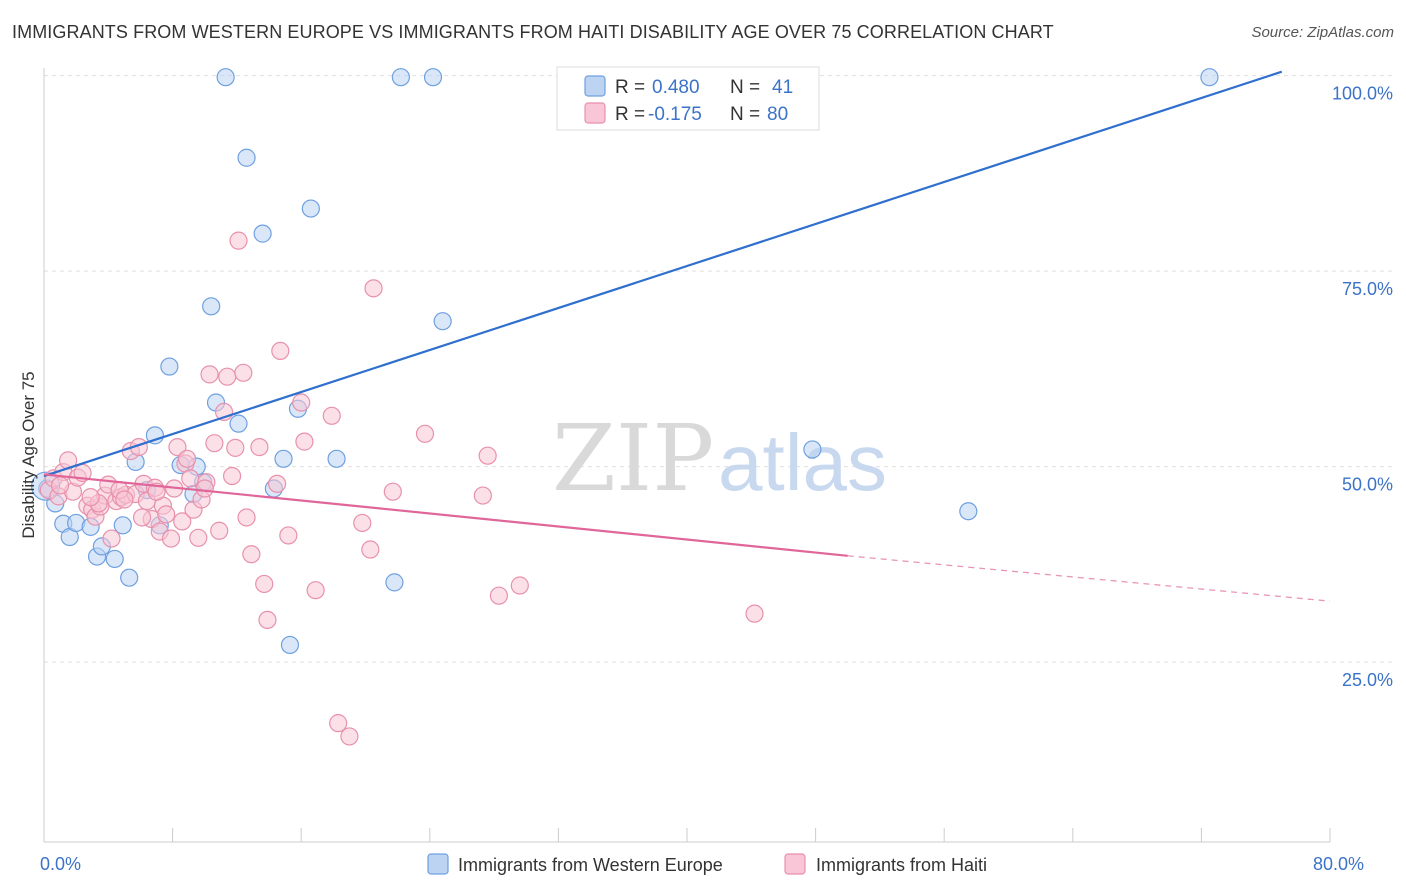 The width and height of the screenshot is (1406, 892). What do you see at coordinates (1338, 864) in the screenshot?
I see `x-tick-label: 80.0%` at bounding box center [1338, 864].